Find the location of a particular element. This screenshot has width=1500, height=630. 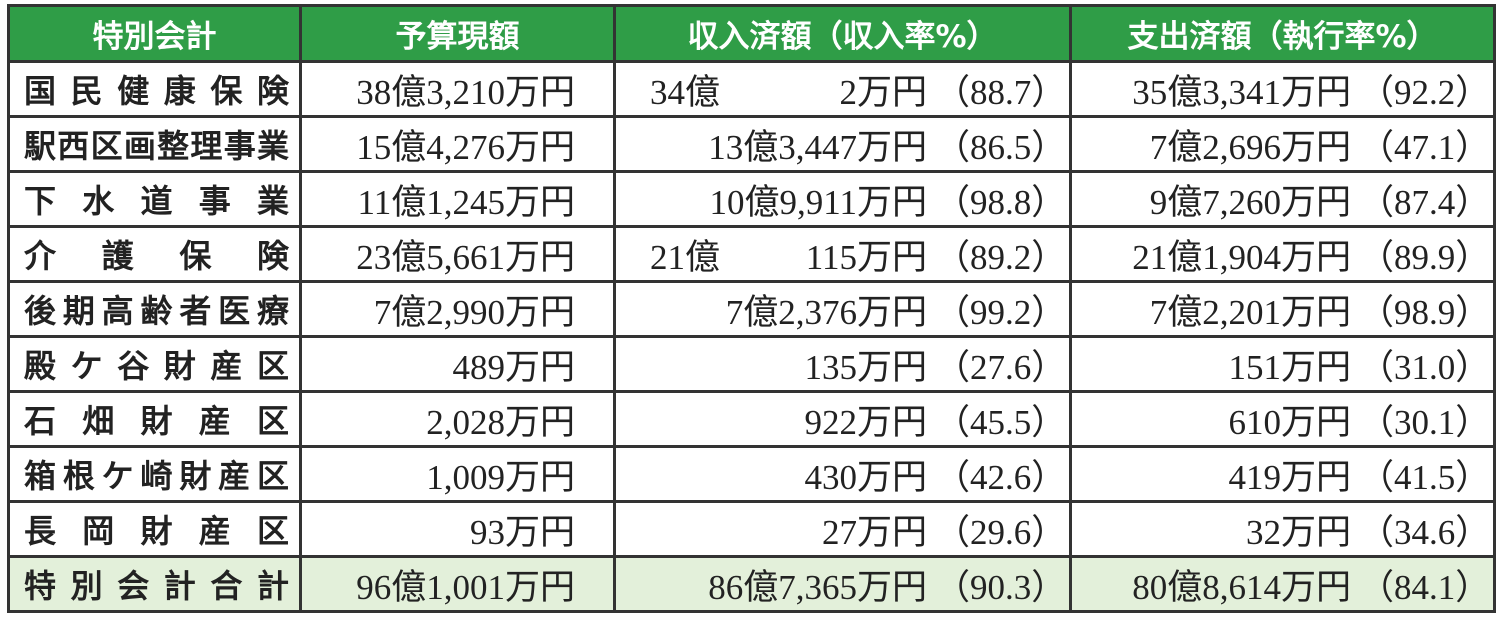

expense-cell: 32万円 （34.6） is located at coordinates (1282, 529).